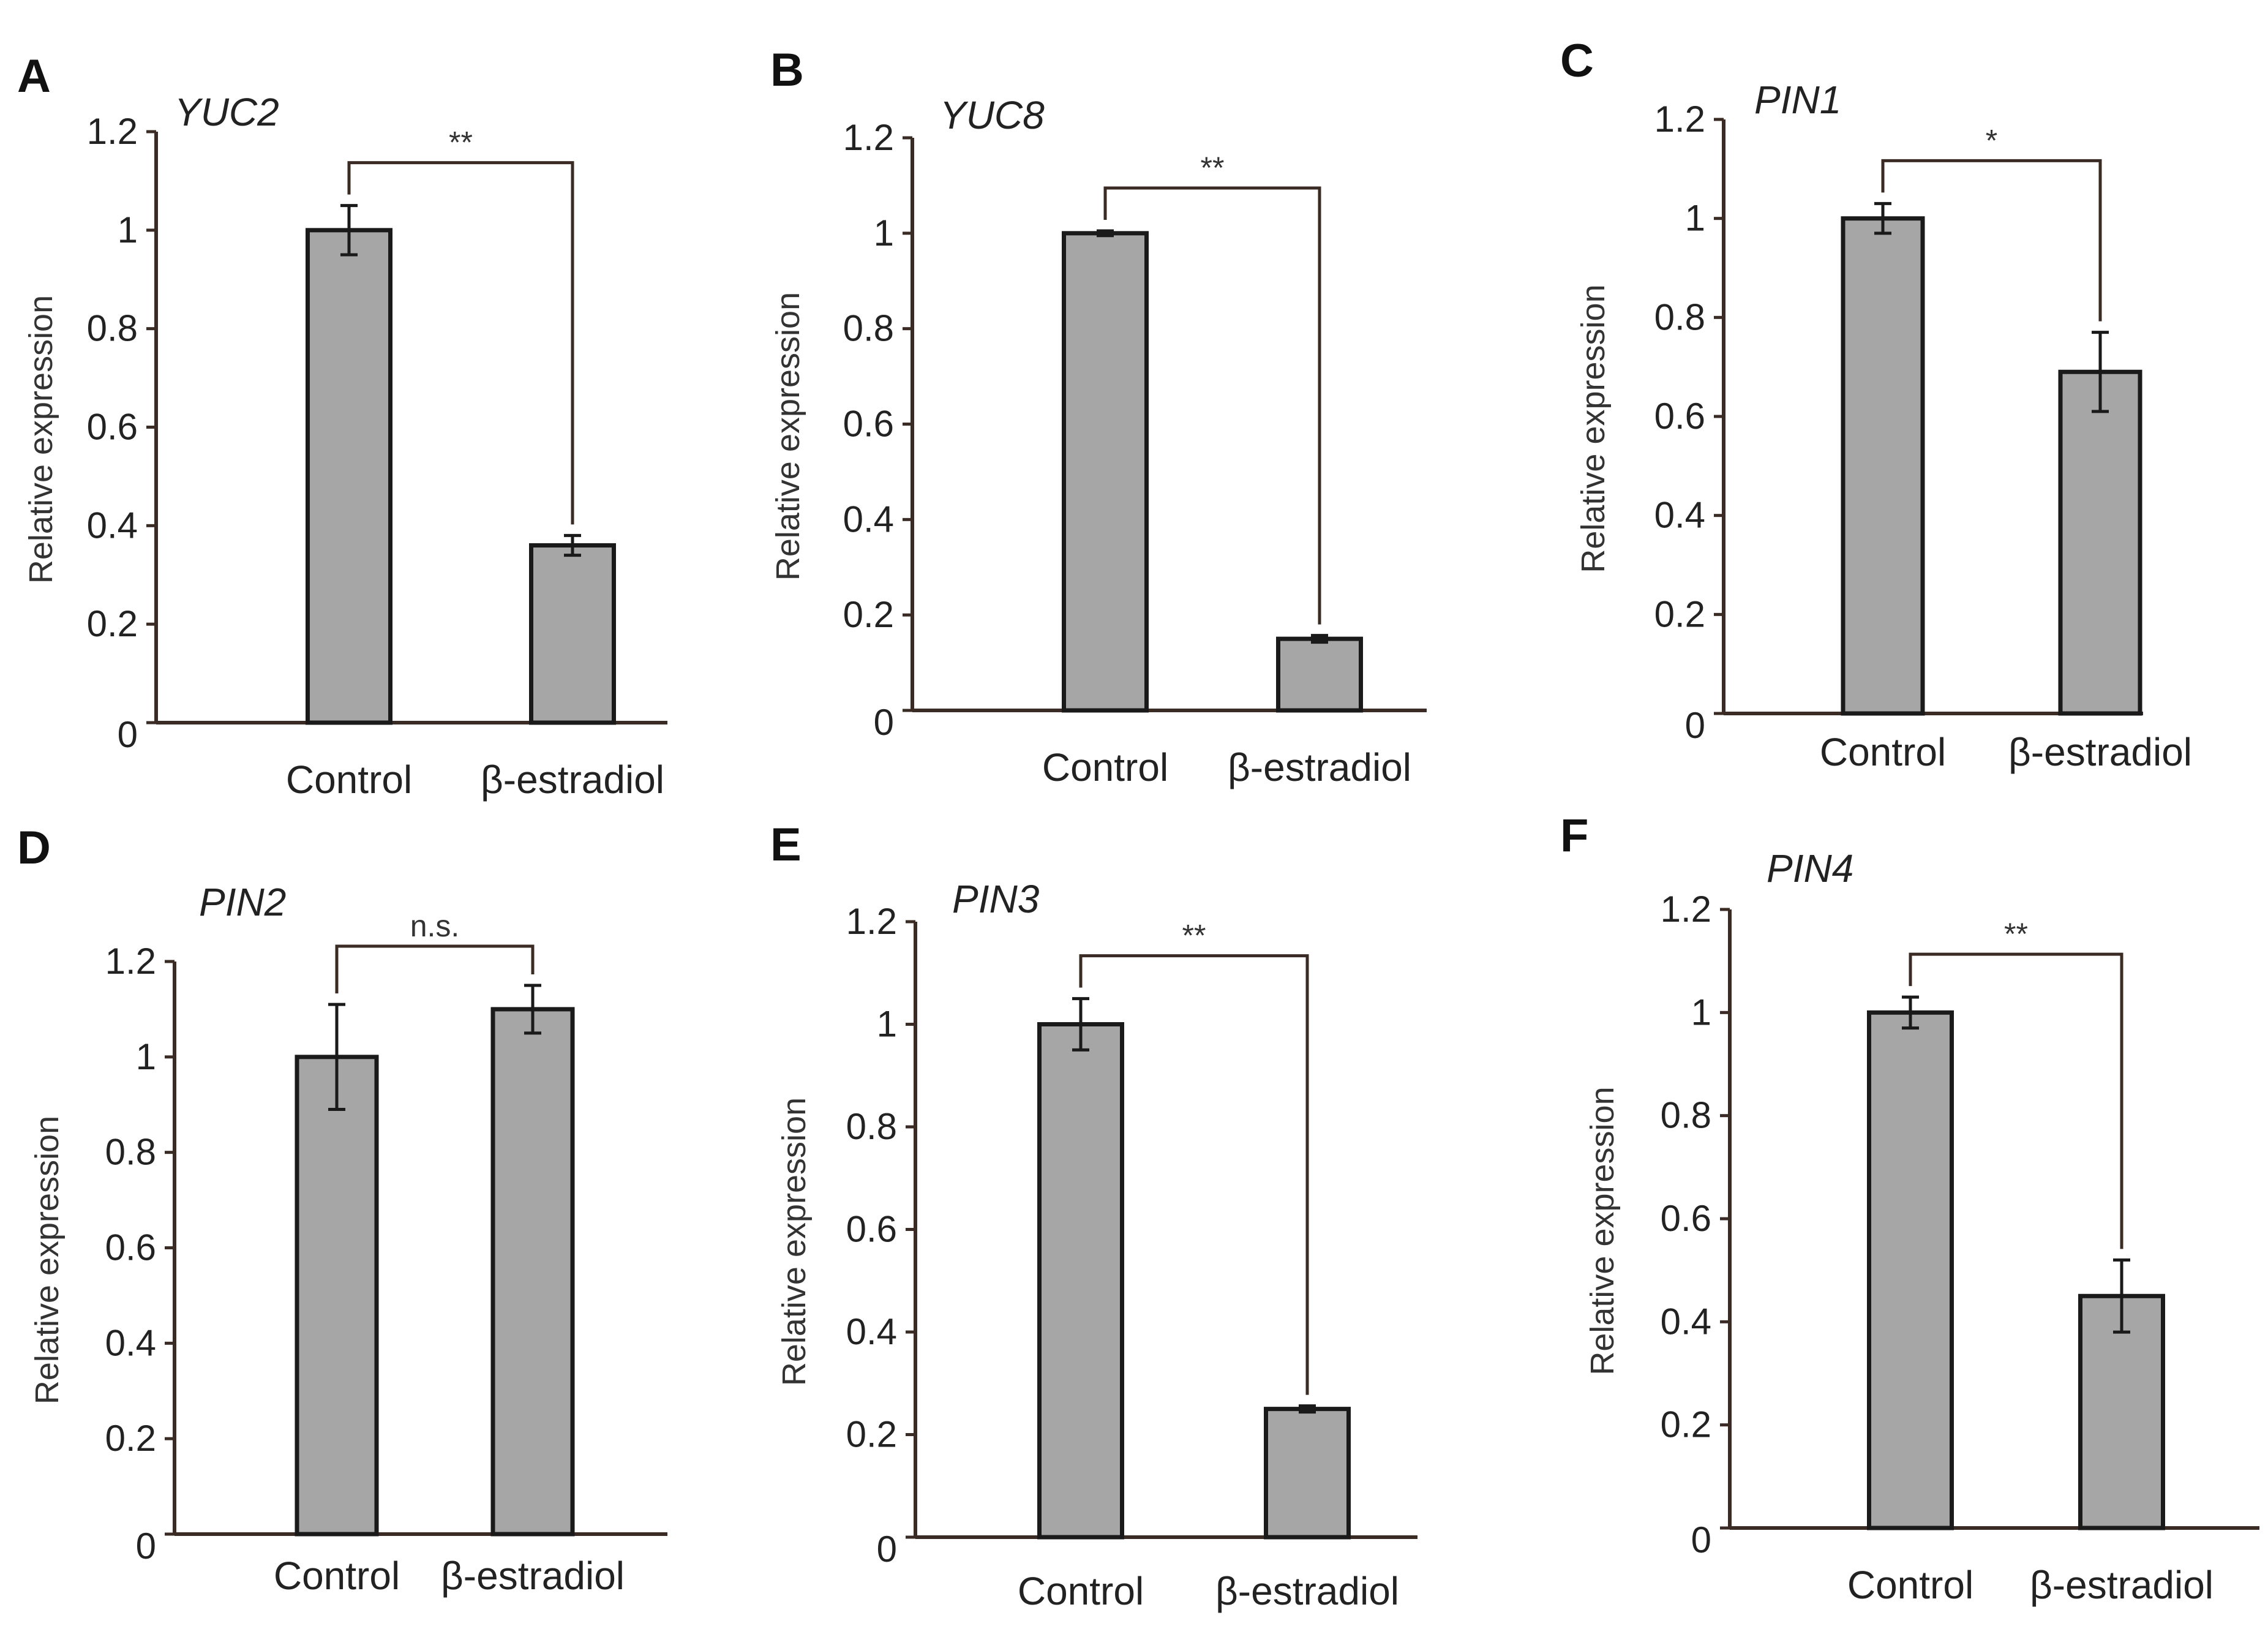 Image resolution: width=2268 pixels, height=1637 pixels. Describe the element at coordinates (227, 112) in the screenshot. I see `gene-title: YUC2` at that location.